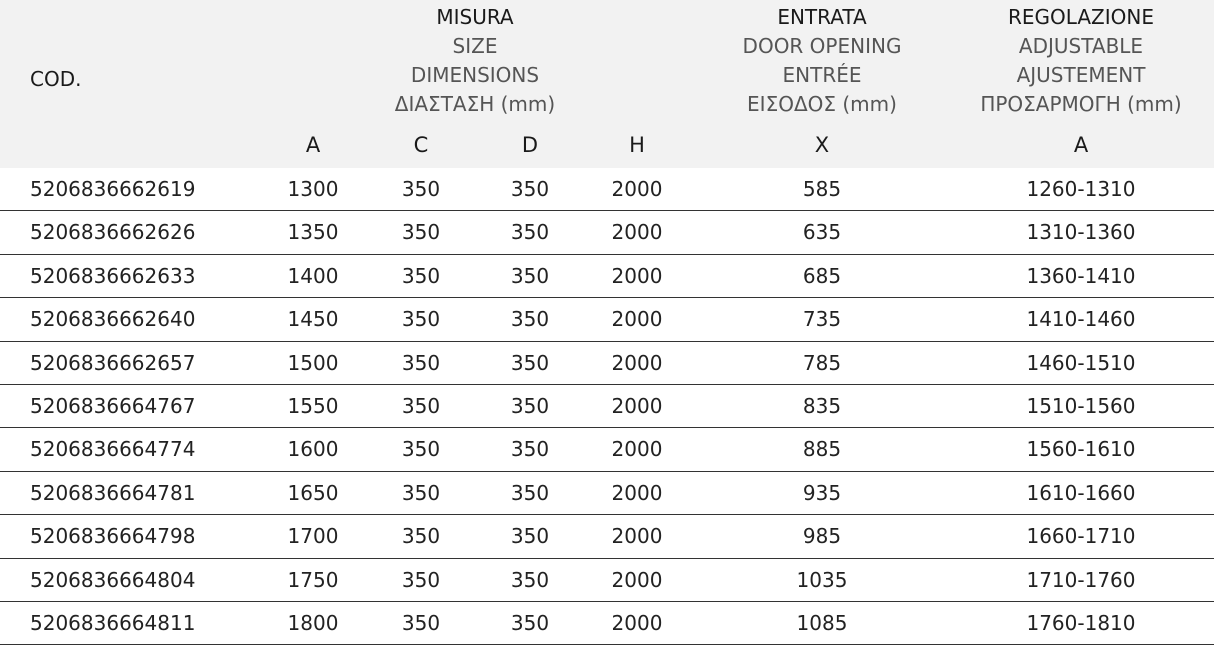 This screenshot has height=645, width=1214. What do you see at coordinates (822, 145) in the screenshot?
I see `subheader-x: X` at bounding box center [822, 145].